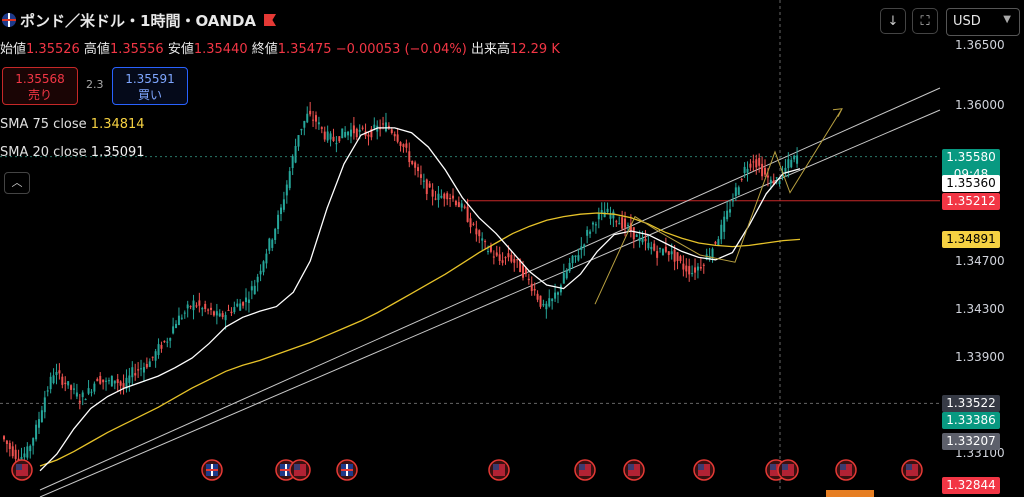 The image size is (1024, 497). I want to click on price-tag: 1.33386, so click(971, 420).